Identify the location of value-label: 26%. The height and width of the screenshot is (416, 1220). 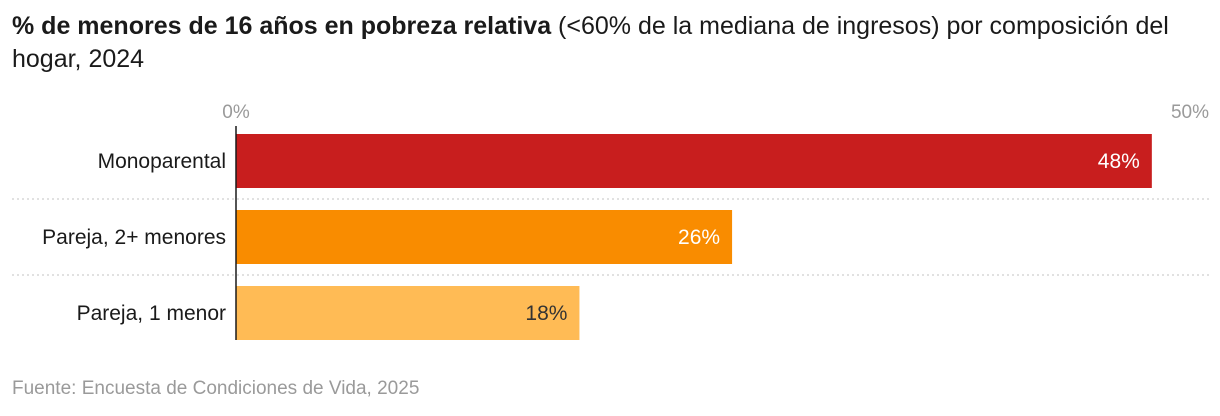
(699, 237).